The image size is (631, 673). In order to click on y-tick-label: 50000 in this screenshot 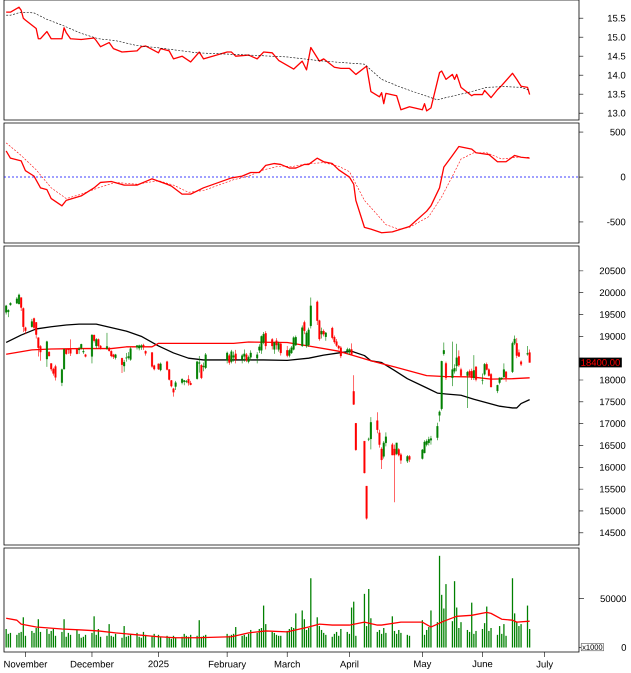, I will do `click(613, 598)`.